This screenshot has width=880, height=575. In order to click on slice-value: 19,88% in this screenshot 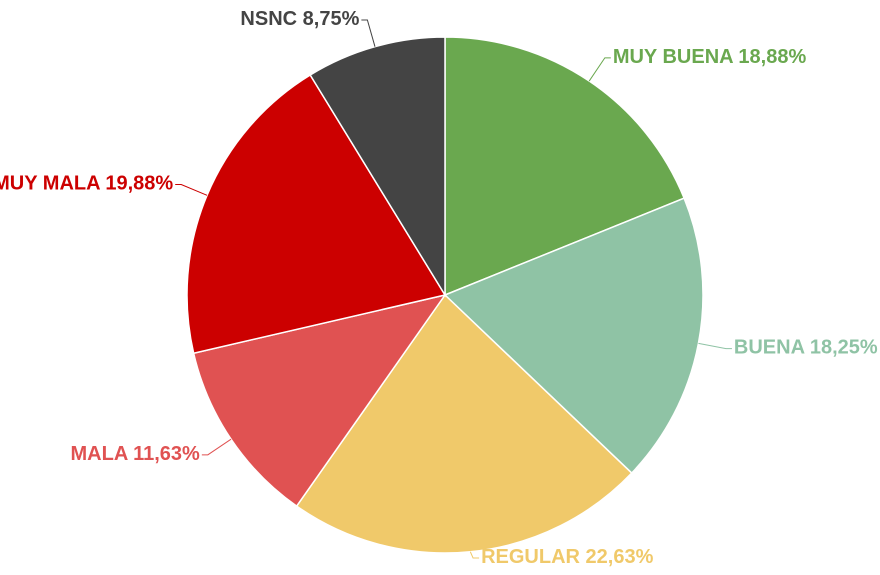, I will do `click(139, 184)`.